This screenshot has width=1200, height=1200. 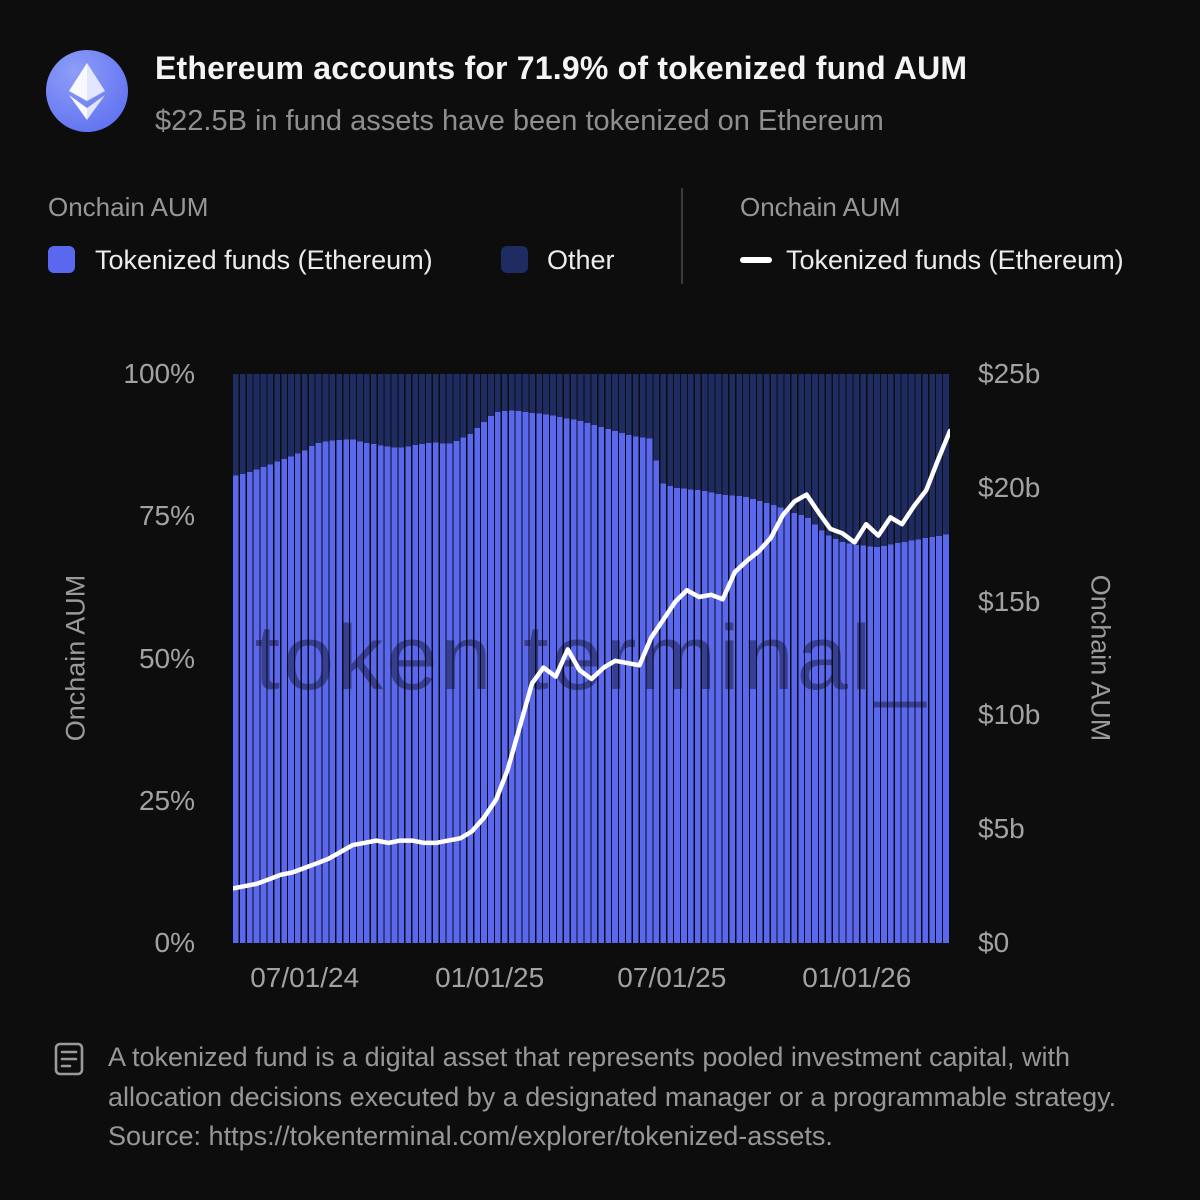 I want to click on legend-label-other: Other, so click(x=581, y=260).